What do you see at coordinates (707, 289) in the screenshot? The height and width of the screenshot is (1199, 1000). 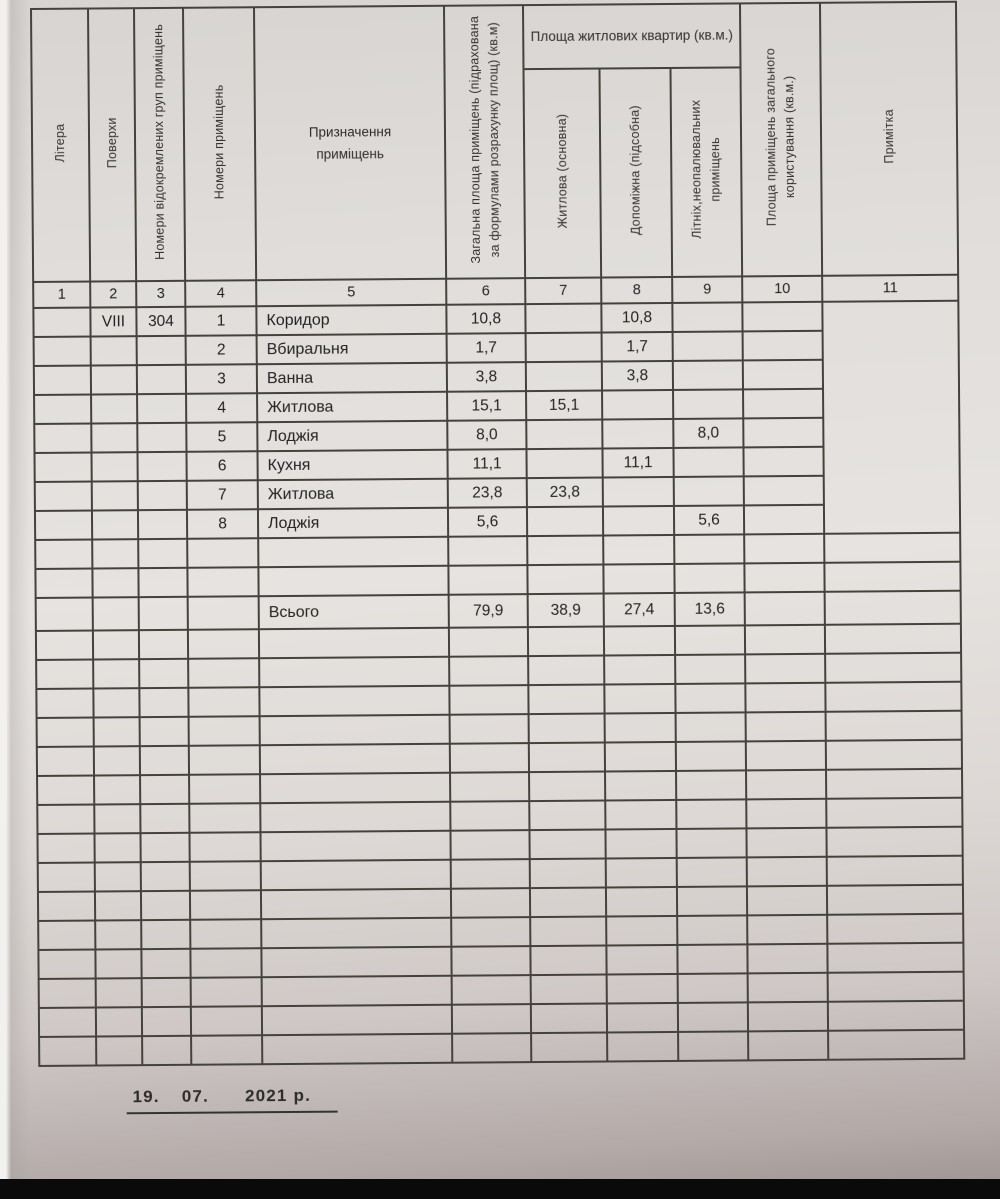 I see `col-number: 9` at bounding box center [707, 289].